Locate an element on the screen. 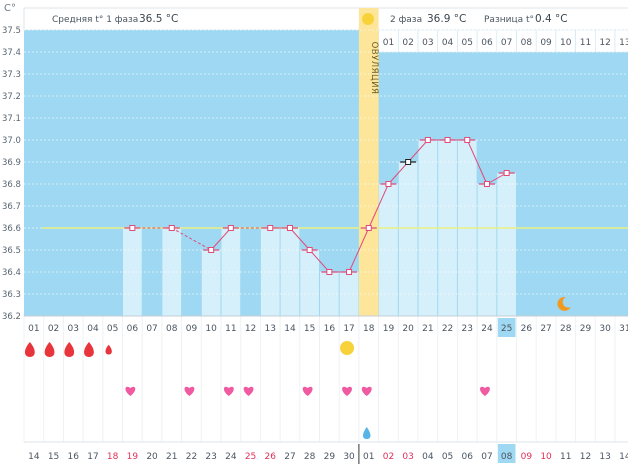  calendar-date-label: 10 is located at coordinates (546, 457).